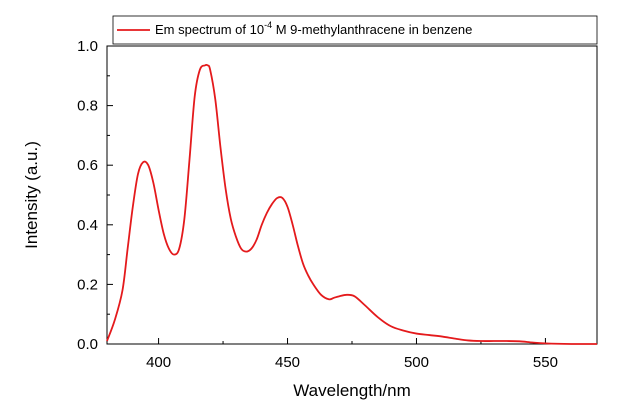  What do you see at coordinates (158, 362) in the screenshot?
I see `x-tick-label: 400` at bounding box center [158, 362].